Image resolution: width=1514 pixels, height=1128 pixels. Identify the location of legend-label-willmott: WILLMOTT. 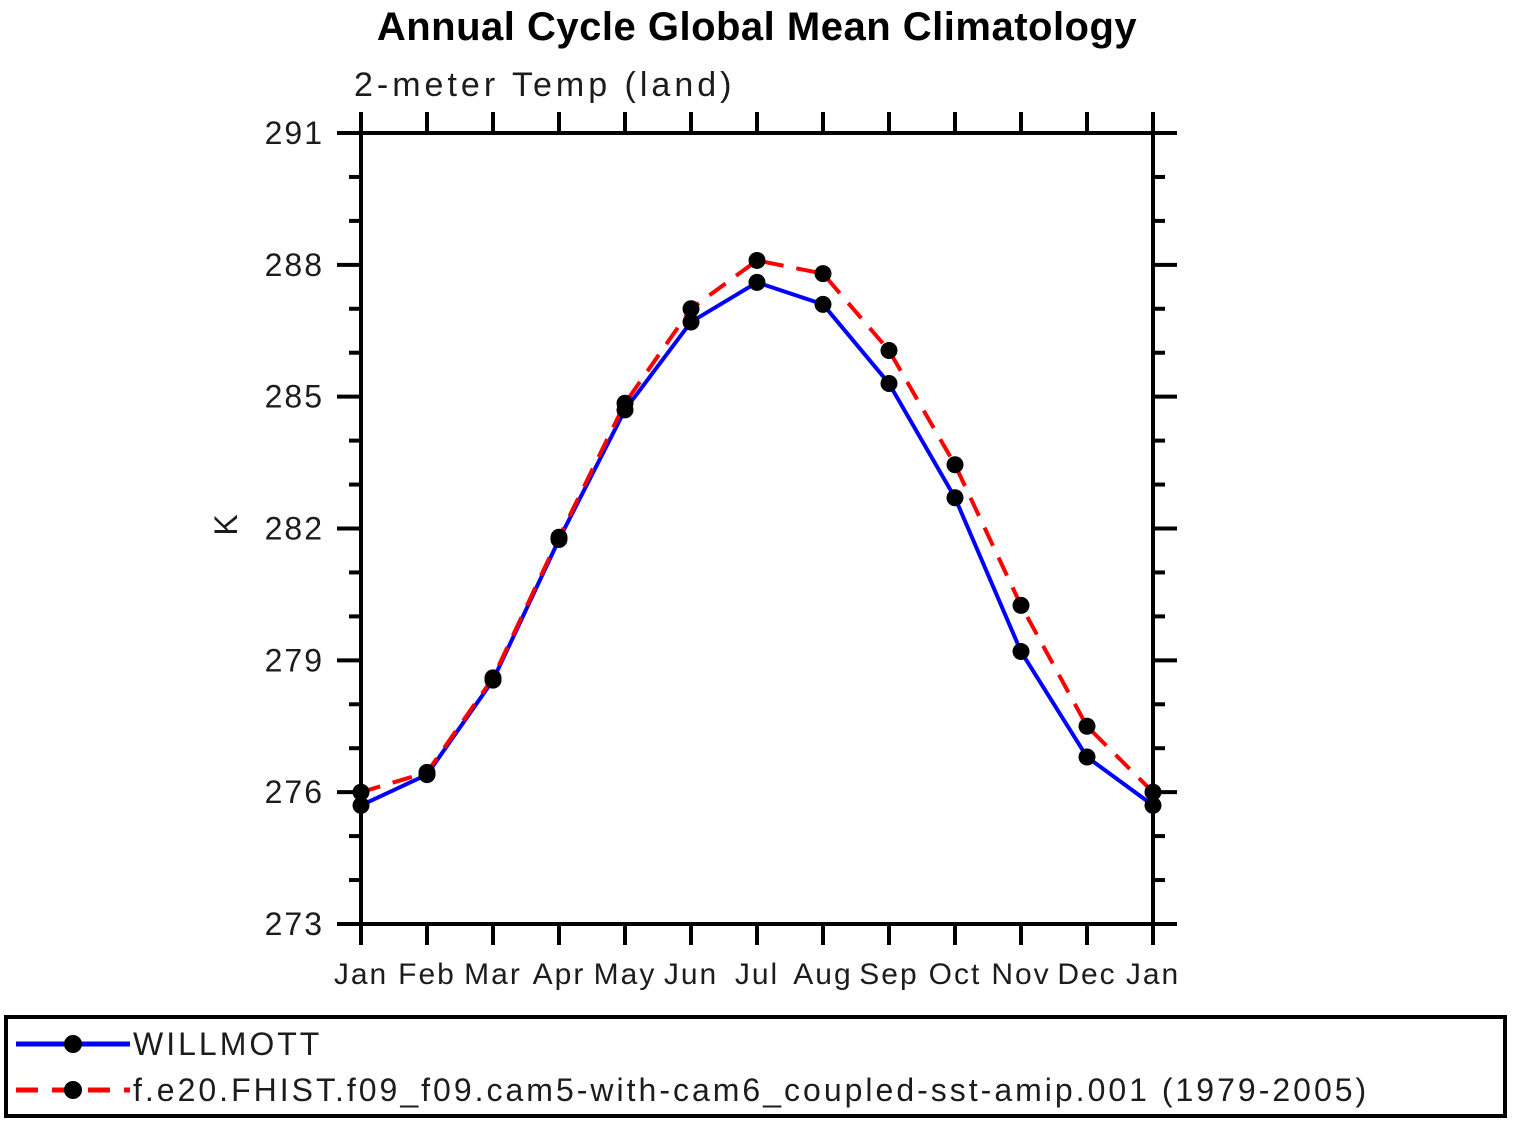
(228, 1044).